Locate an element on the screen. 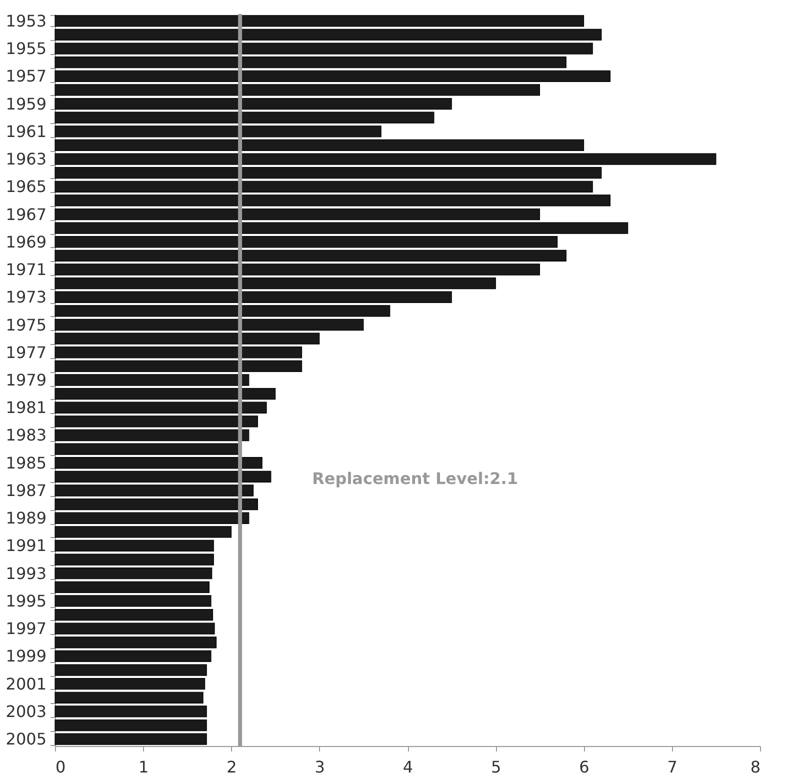 Image resolution: width=791 pixels, height=777 pixels. y-tick-label: 1963 is located at coordinates (26, 159).